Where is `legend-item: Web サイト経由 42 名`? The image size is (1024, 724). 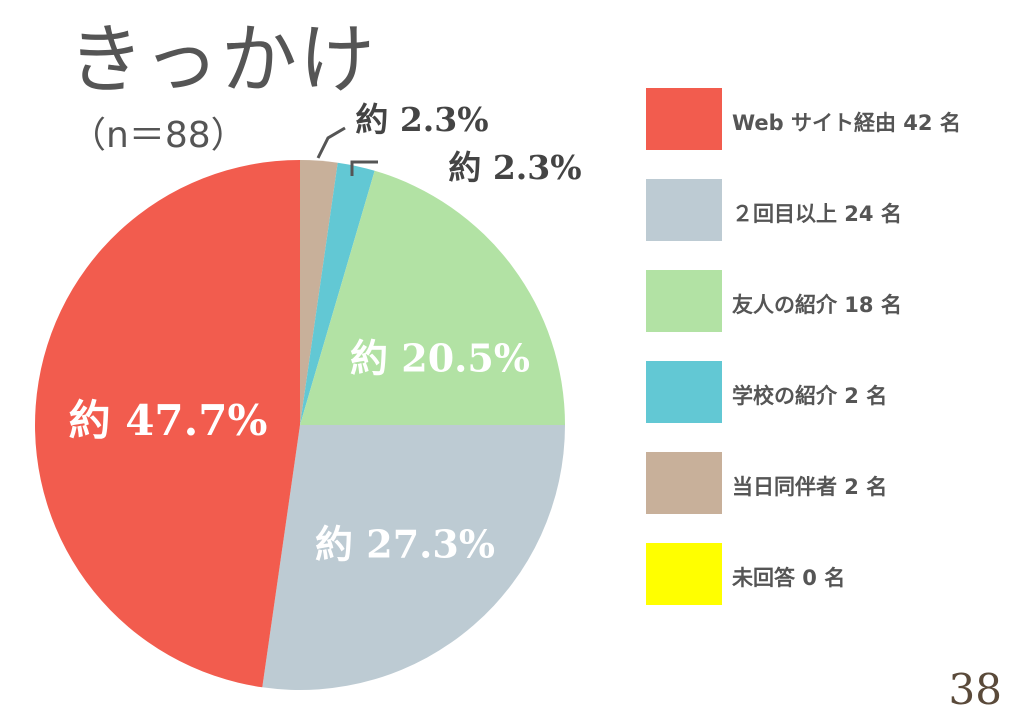 legend-item: Web サイト経由 42 名 is located at coordinates (826, 119).